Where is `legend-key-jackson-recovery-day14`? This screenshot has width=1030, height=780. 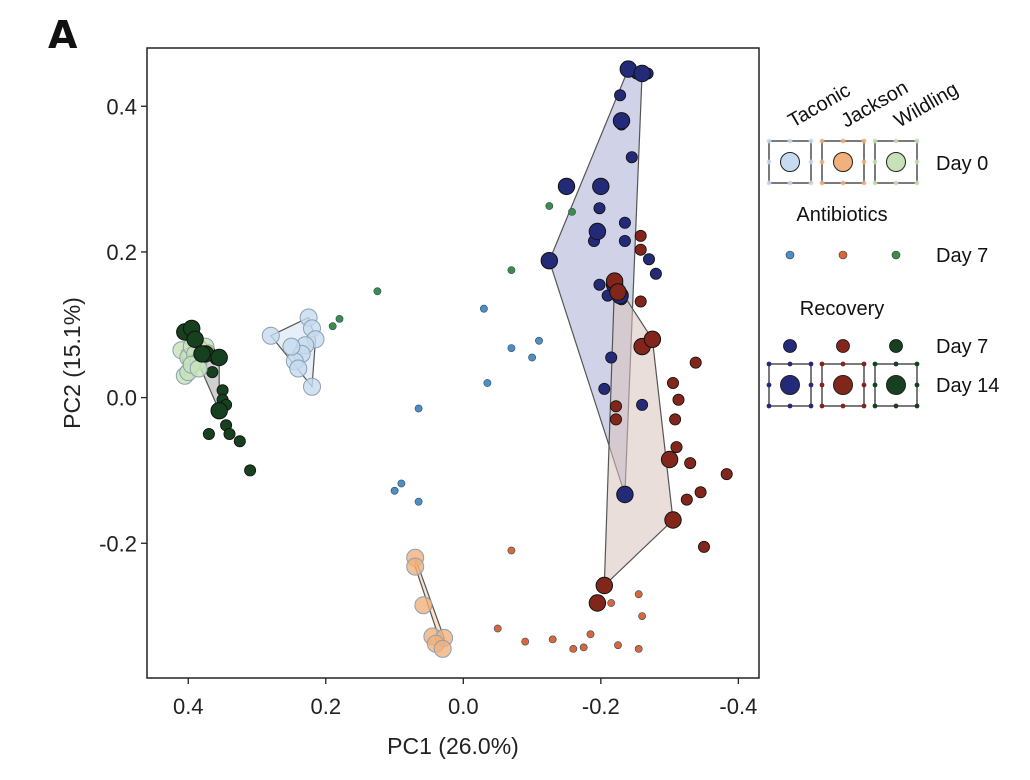
legend-key-jackson-recovery-day14 is located at coordinates (843, 385).